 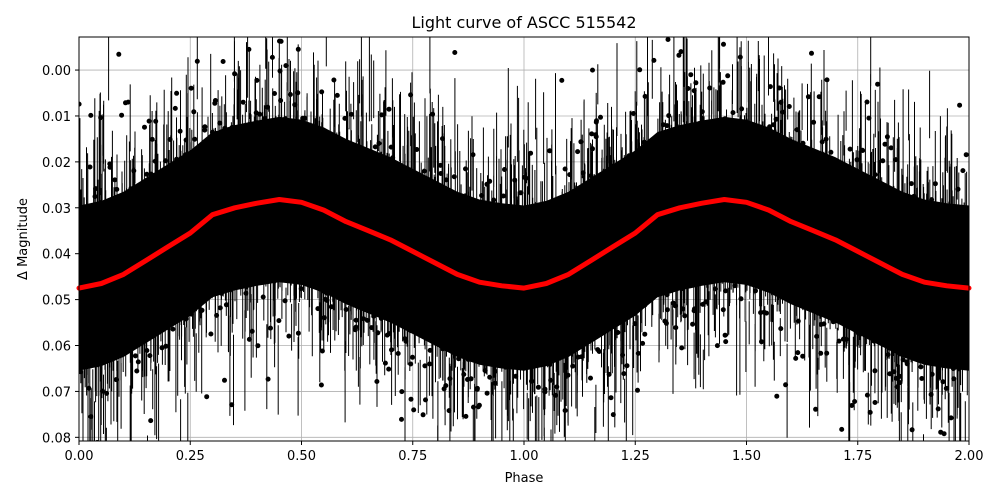 What do you see at coordinates (56, 347) in the screenshot?
I see `y-tick-label: 0.06` at bounding box center [56, 347].